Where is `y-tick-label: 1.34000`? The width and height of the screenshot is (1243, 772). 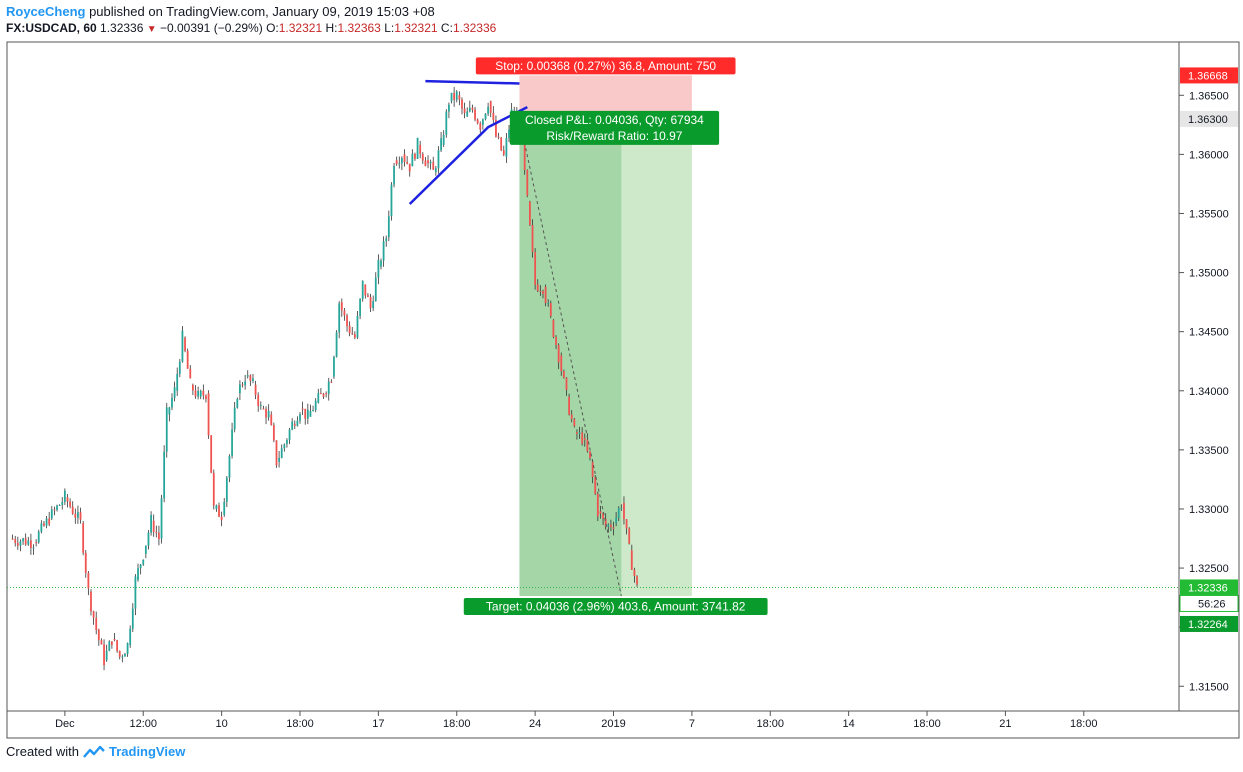 y-tick-label: 1.34000 is located at coordinates (1209, 392).